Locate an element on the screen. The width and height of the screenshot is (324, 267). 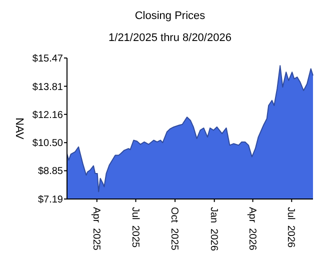
y-tick-label: $10.50 is located at coordinates (48, 144).